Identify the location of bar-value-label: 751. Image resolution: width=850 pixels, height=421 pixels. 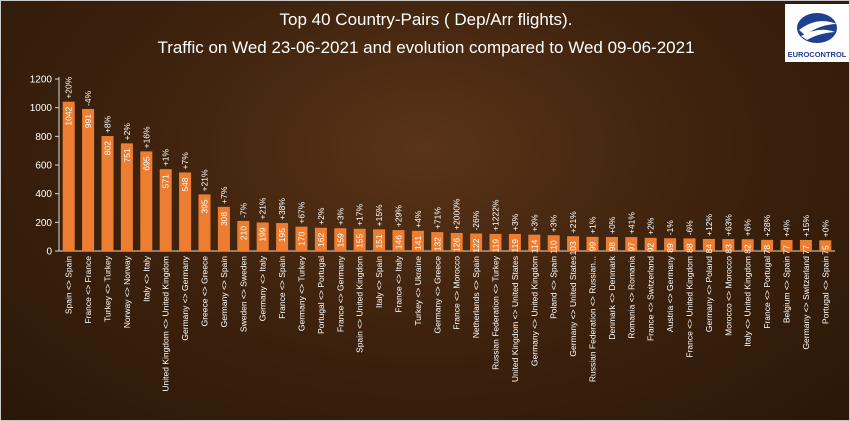
(127, 155).